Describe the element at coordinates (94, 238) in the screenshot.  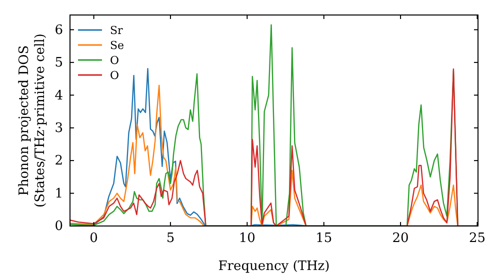
I see `x-tick-label: 0` at that location.